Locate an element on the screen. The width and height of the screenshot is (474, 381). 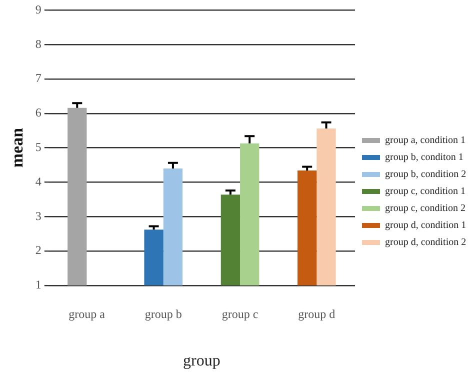
x-tick-label: group a is located at coordinates (87, 313).